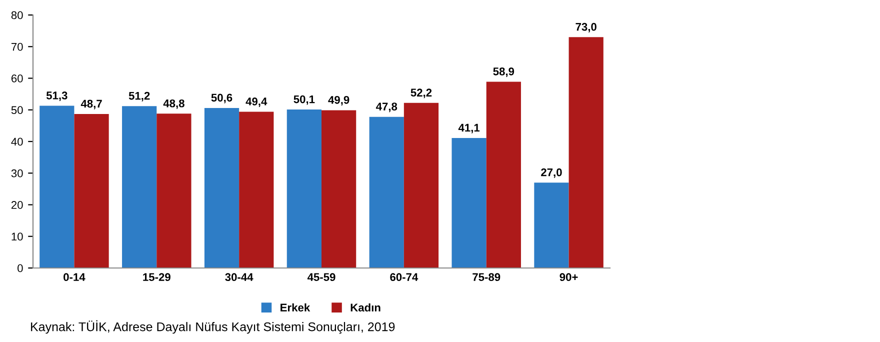 This screenshot has height=342, width=880. Describe the element at coordinates (213, 327) in the screenshot. I see `text: Kaynak: TÜİK, Adrese Dayalı Nüfus Kayıt Sistemi Sonuçları, 2019` at that location.